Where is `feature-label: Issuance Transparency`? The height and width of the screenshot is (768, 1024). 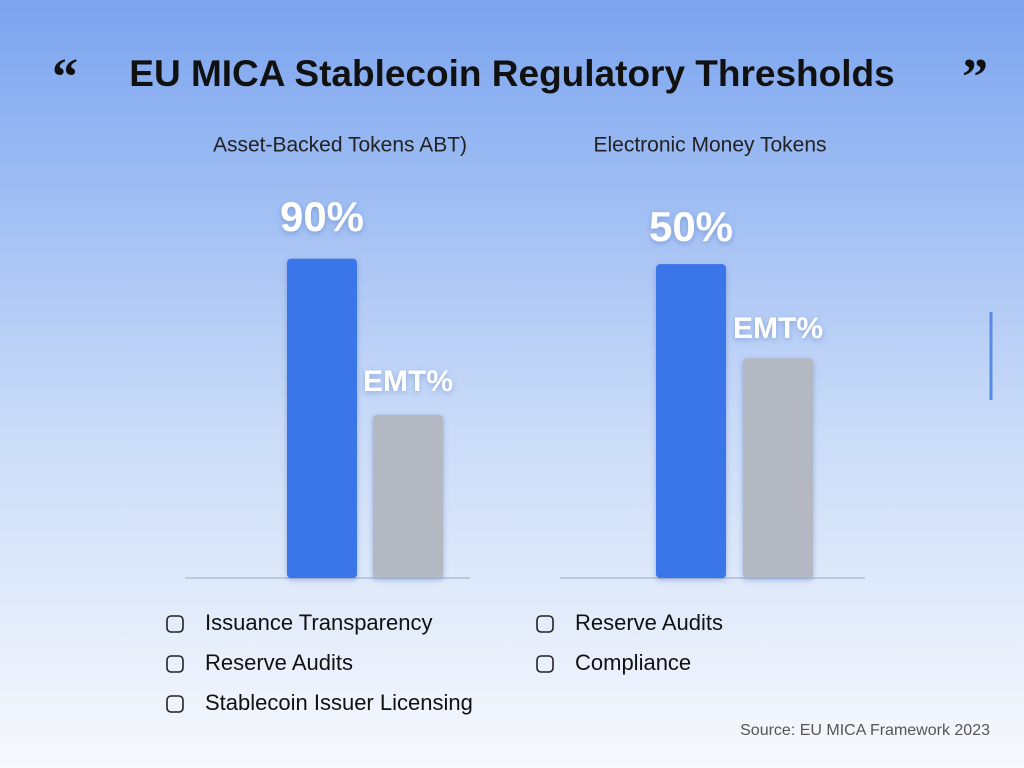 feature-label: Issuance Transparency is located at coordinates (318, 622).